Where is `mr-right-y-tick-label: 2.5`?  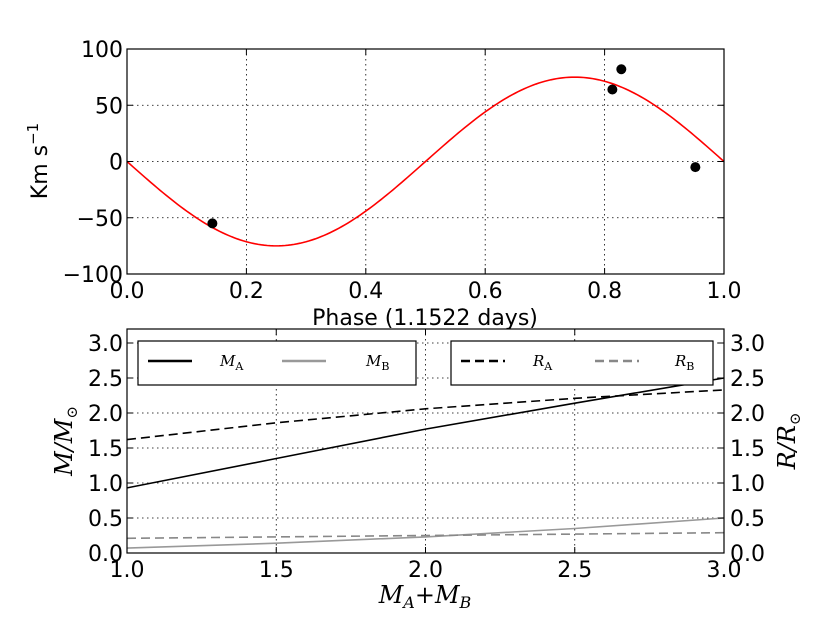
mr-right-y-tick-label: 2.5 is located at coordinates (747, 379).